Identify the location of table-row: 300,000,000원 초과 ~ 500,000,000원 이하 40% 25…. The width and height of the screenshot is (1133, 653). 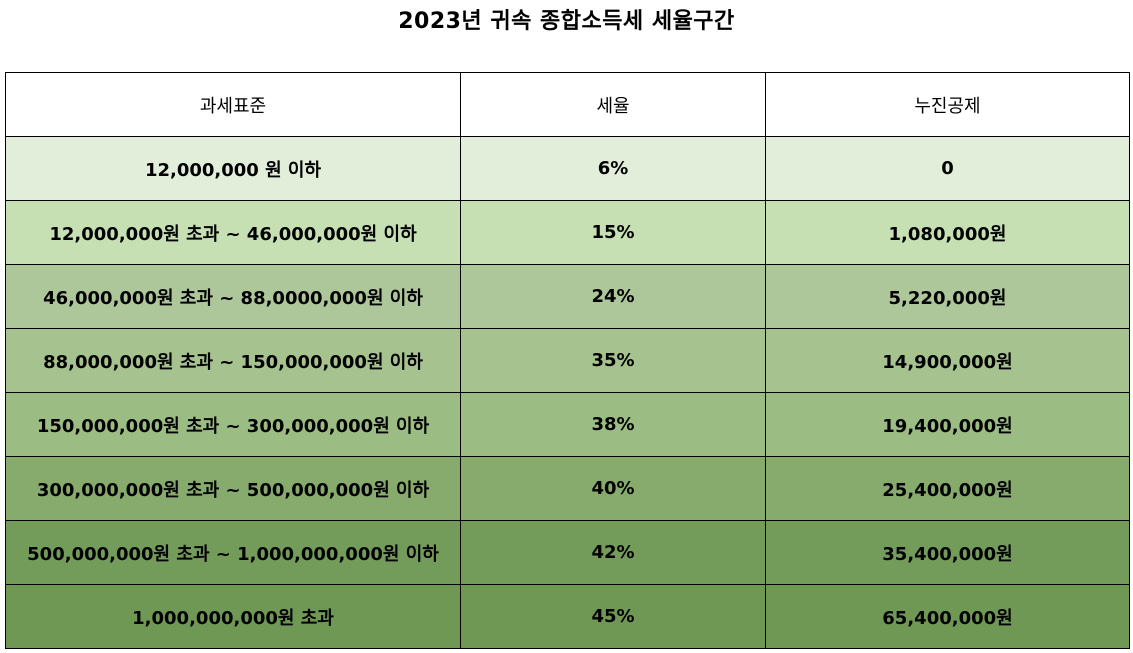
(567, 488).